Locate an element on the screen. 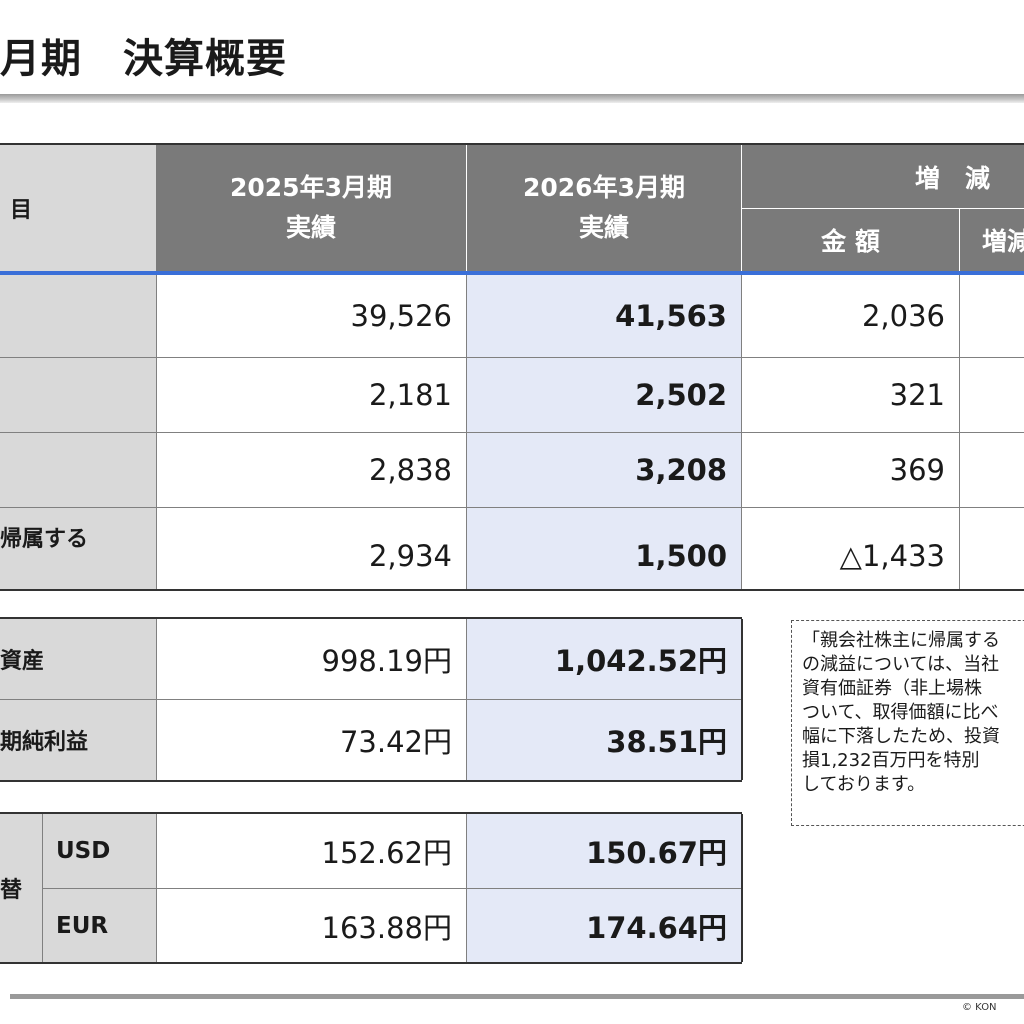  pl-row-change: 321 is located at coordinates (917, 395).